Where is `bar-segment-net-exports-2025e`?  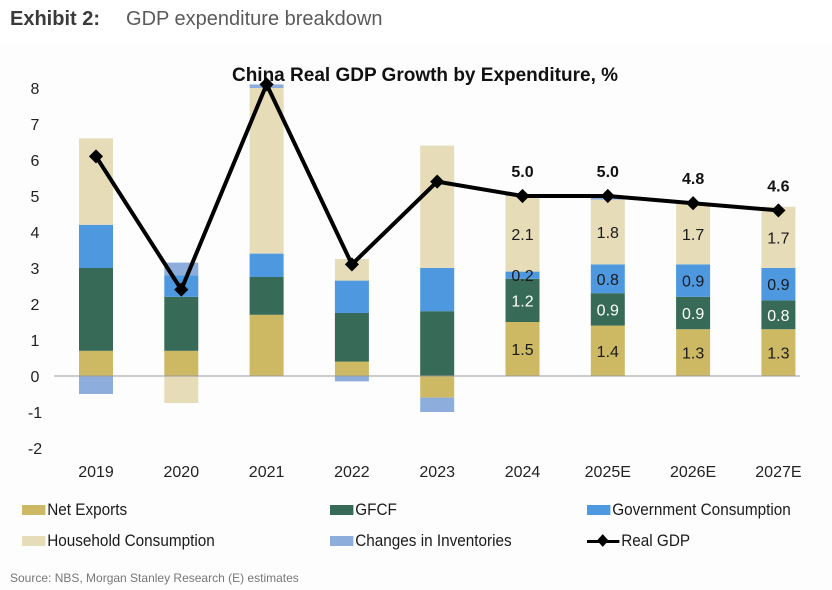 bar-segment-net-exports-2025e is located at coordinates (607, 350).